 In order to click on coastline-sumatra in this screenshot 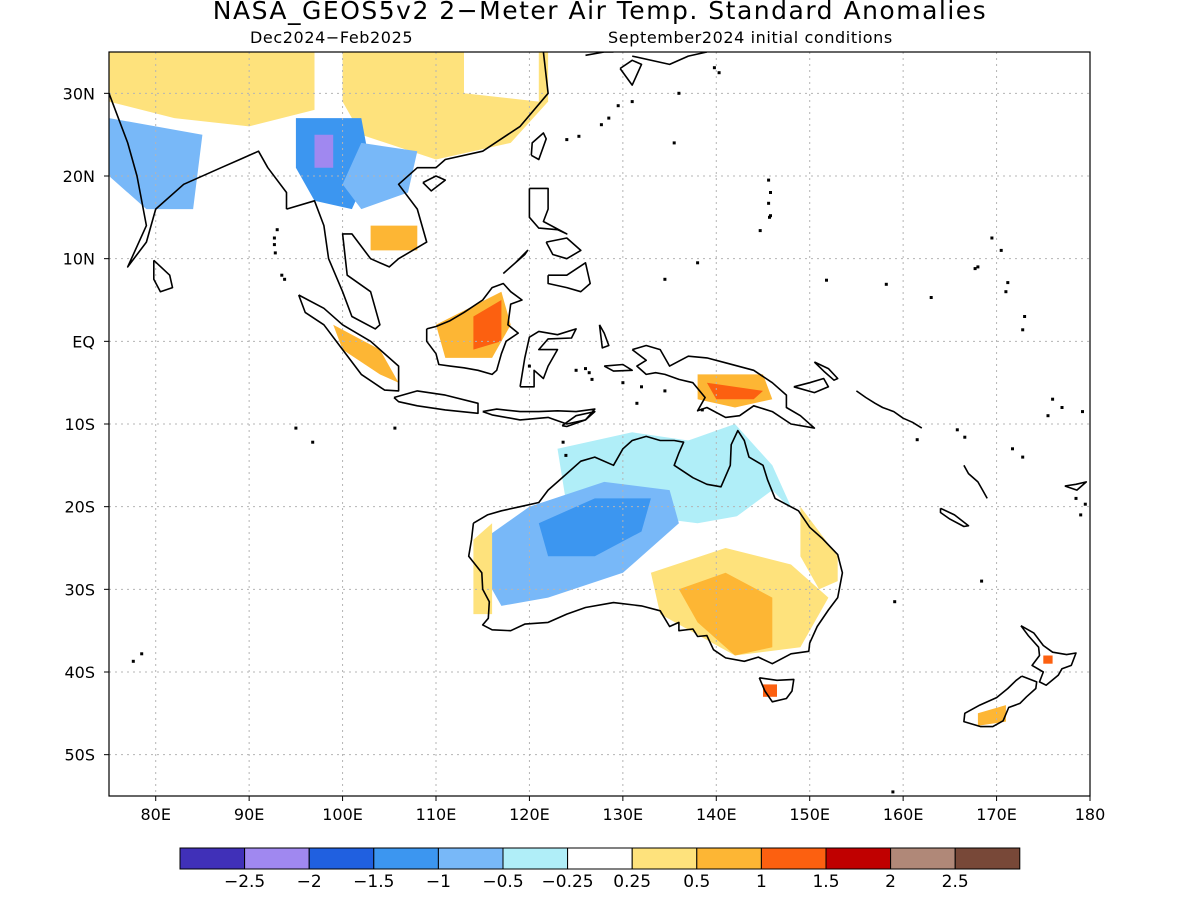, I will do `click(348, 343)`.